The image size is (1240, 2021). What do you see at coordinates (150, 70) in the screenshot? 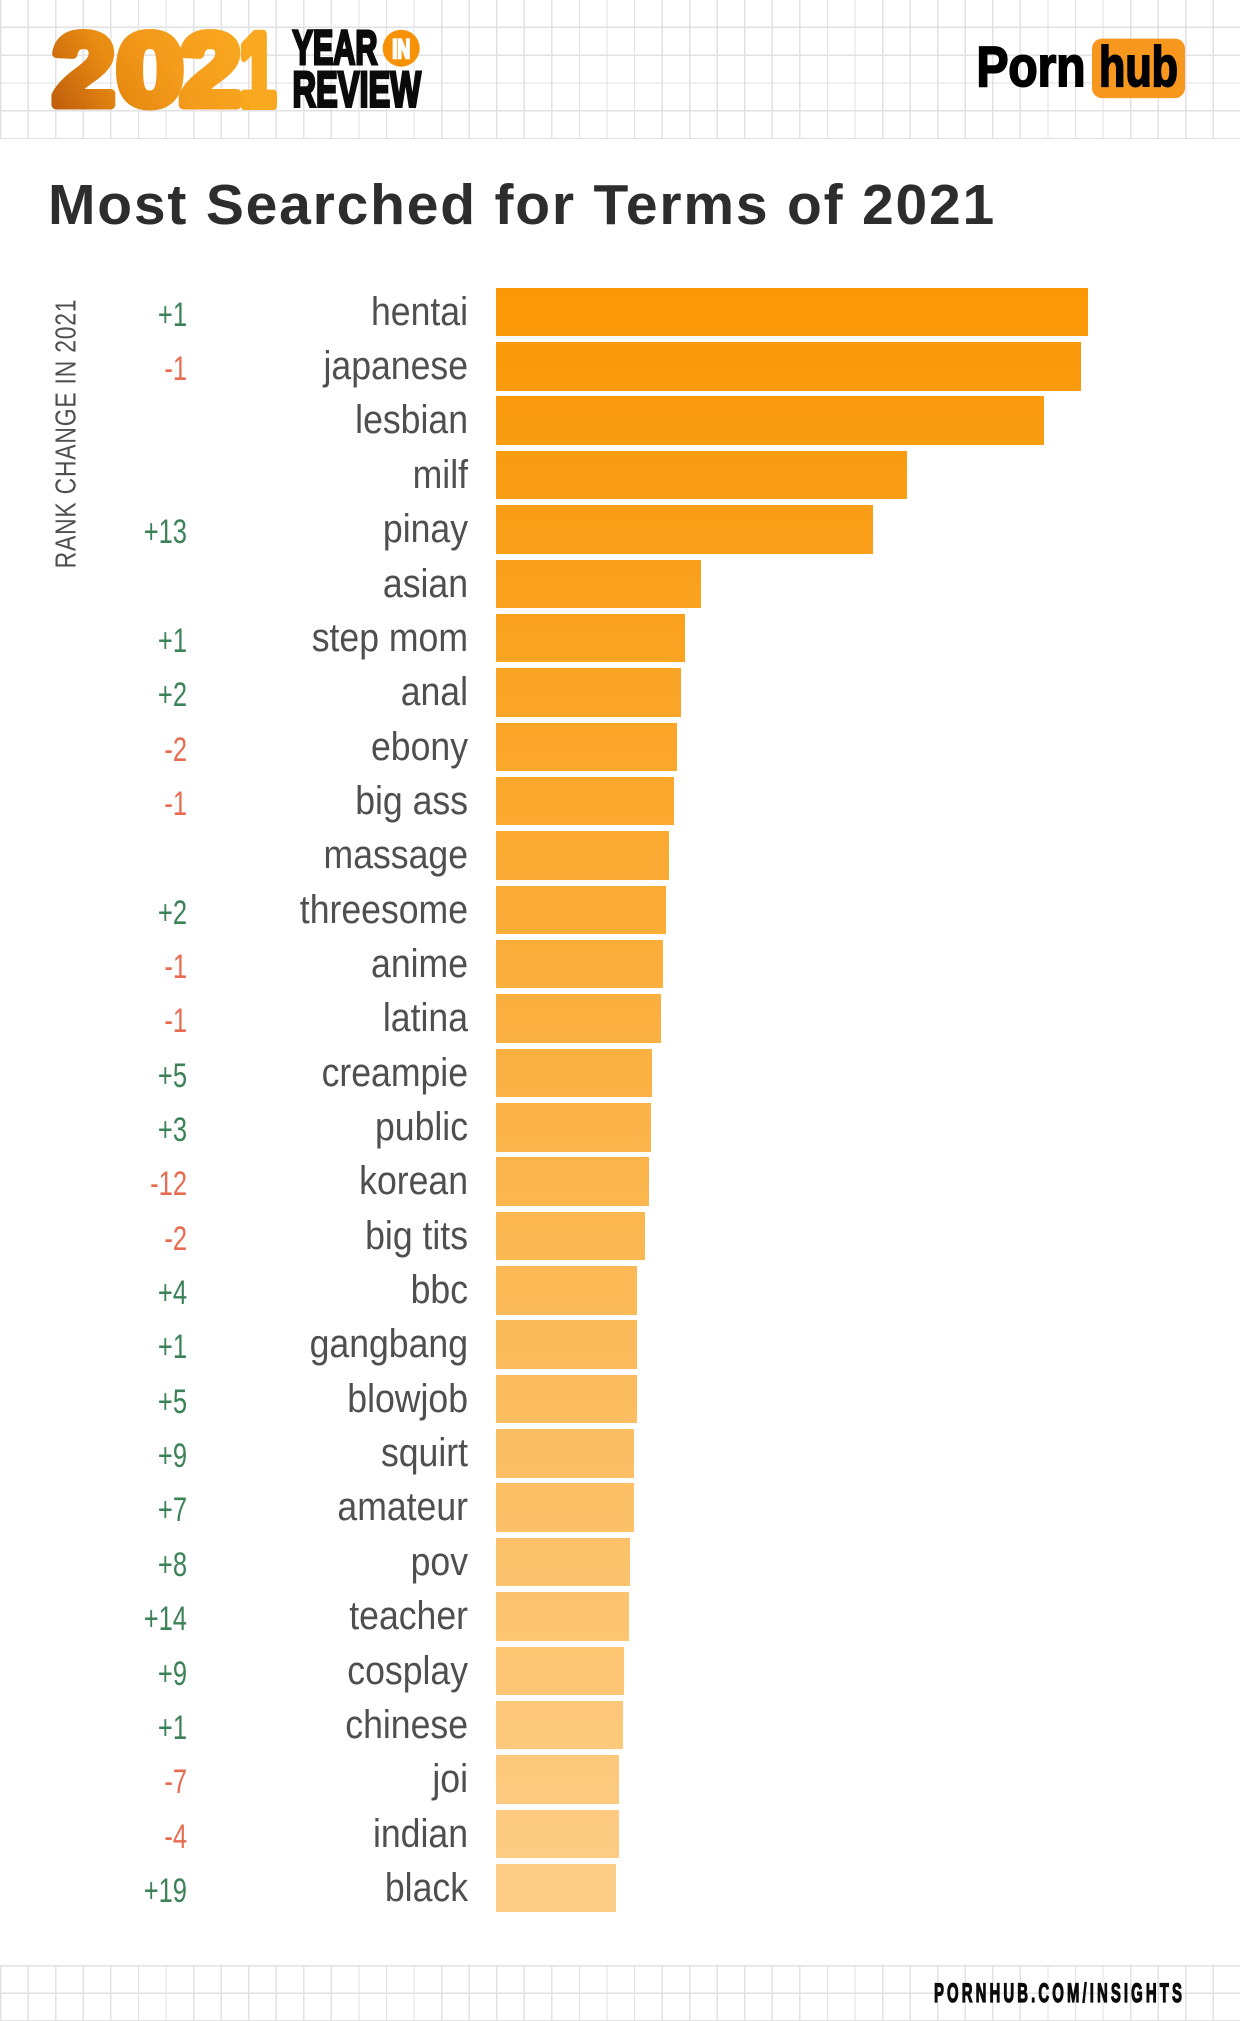
I see `svg-text: 0` at bounding box center [150, 70].